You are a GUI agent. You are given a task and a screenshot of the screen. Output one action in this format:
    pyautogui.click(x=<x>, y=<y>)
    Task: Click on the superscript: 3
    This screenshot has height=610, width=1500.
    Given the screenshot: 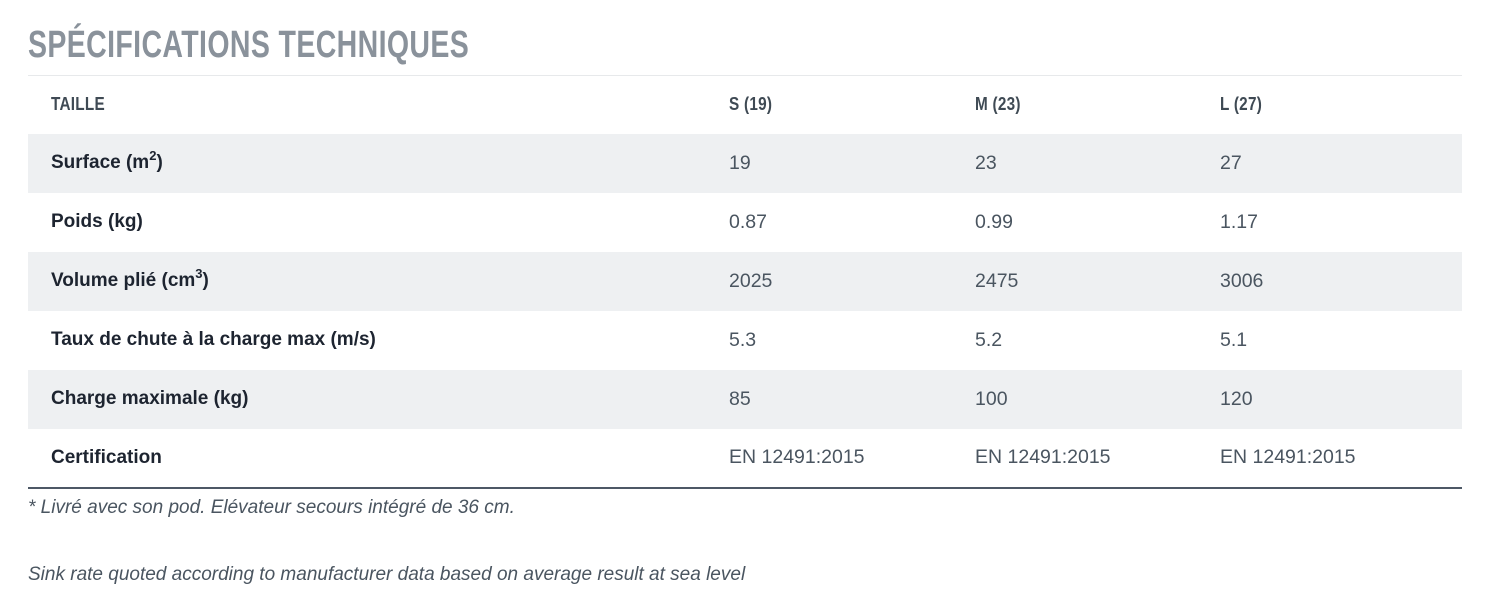 What is the action you would take?
    pyautogui.click(x=199, y=273)
    